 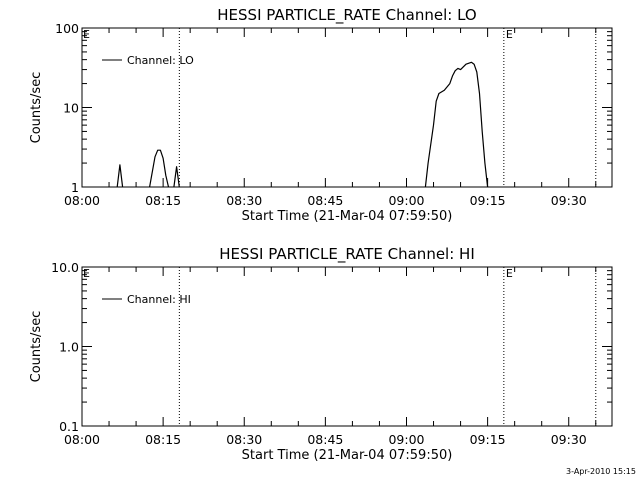 What do you see at coordinates (75, 187) in the screenshot?
I see `y-tick-label: 1` at bounding box center [75, 187].